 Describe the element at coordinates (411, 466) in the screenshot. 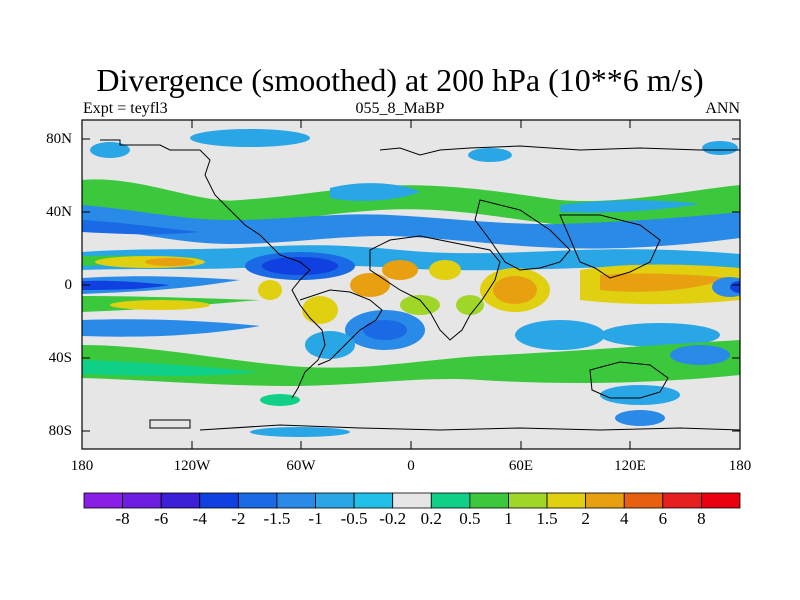

I see `x-tick-label: 0` at that location.